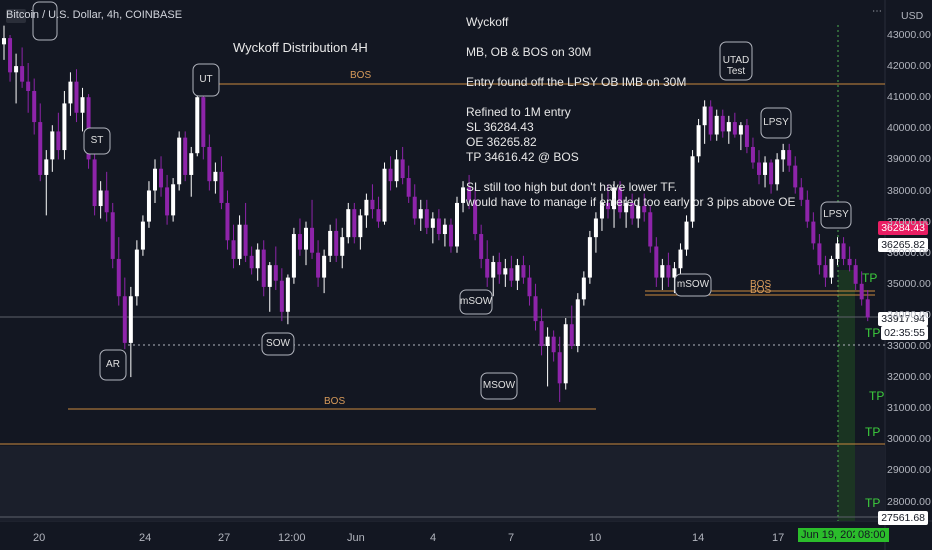 The image size is (932, 550). I want to click on callout-ar-box, so click(113, 365).